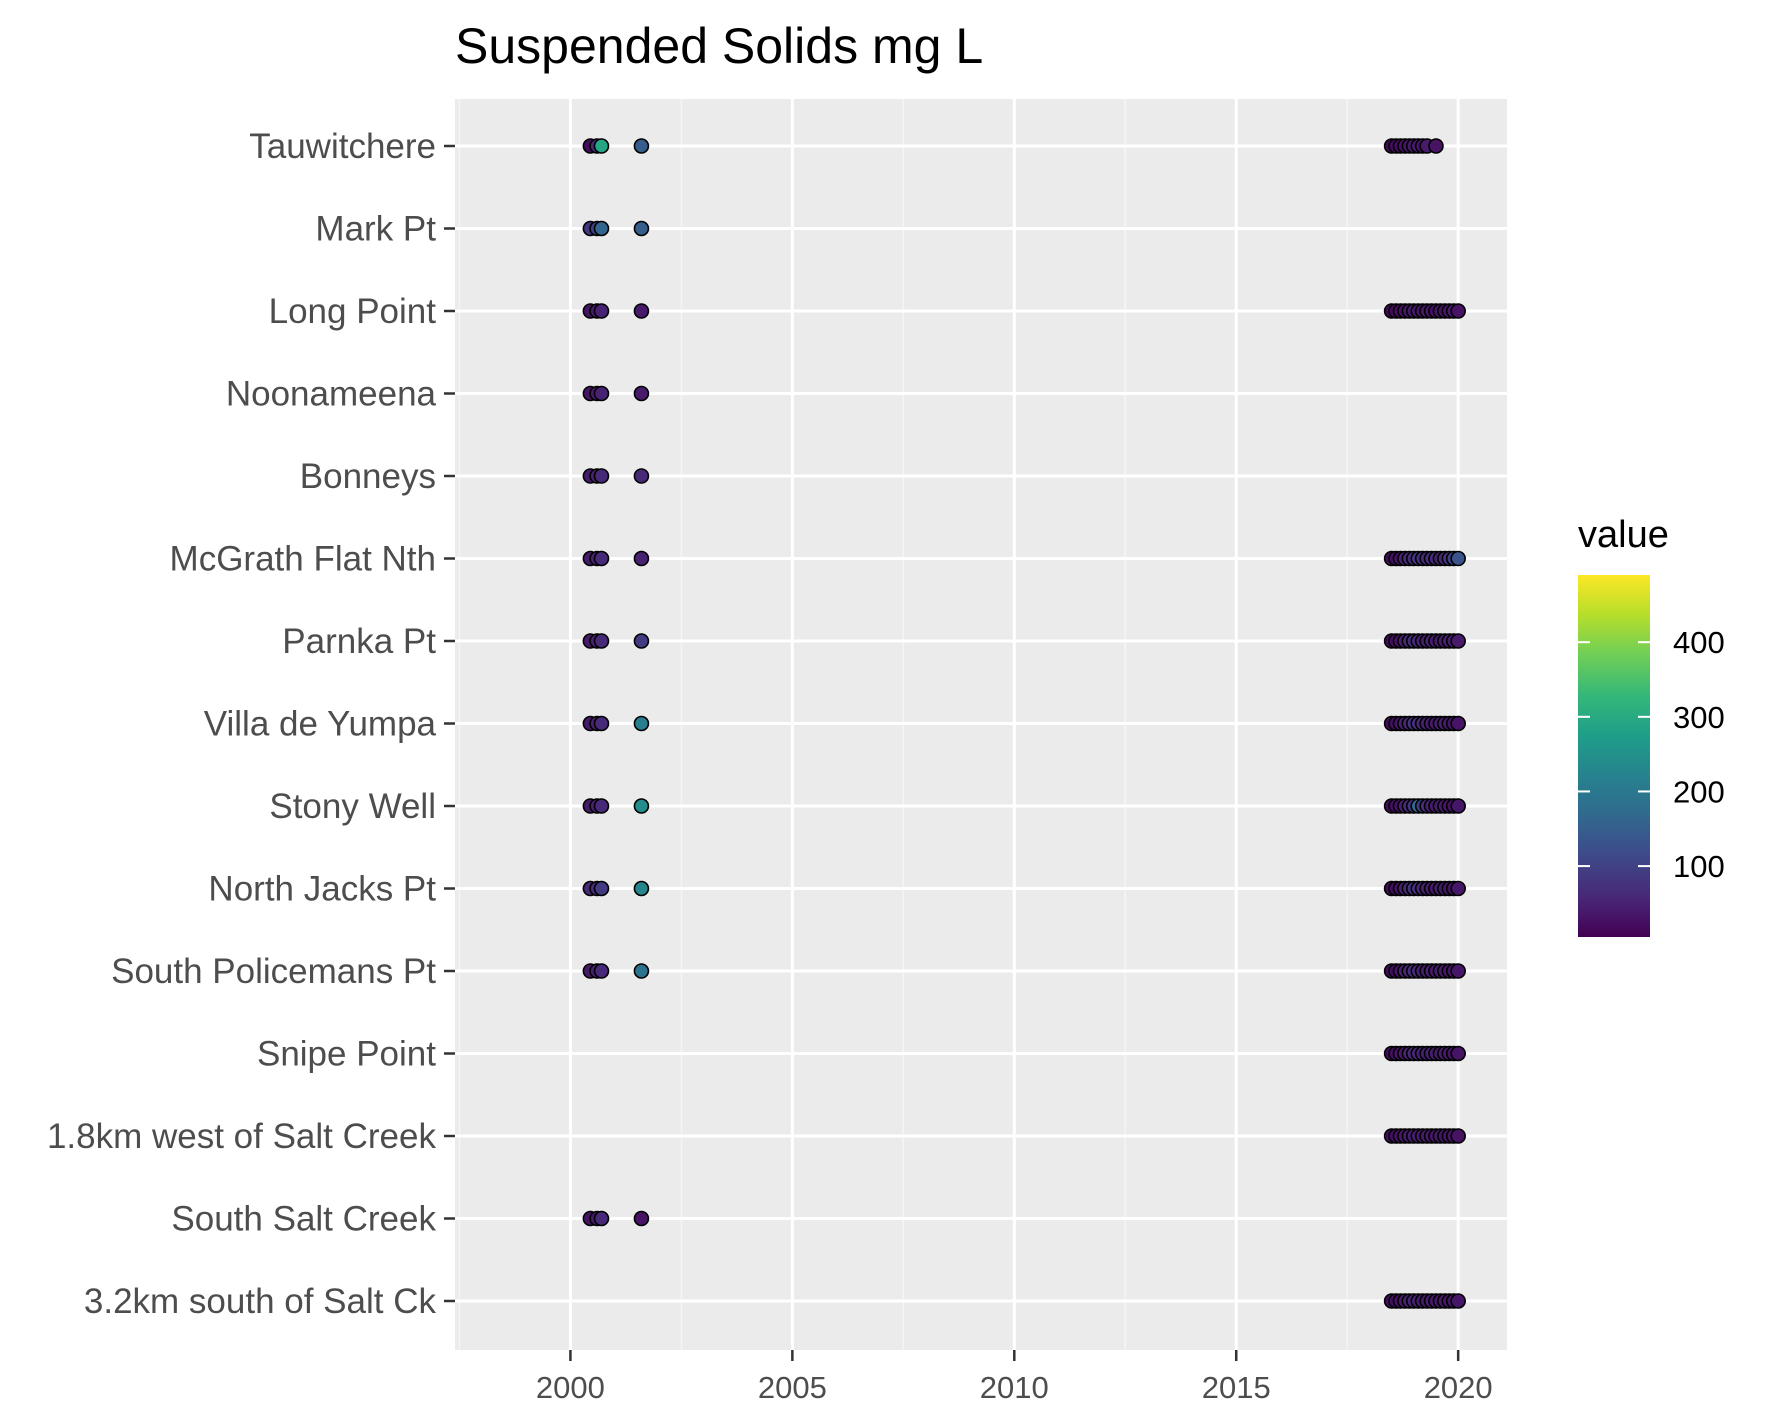 This screenshot has height=1417, width=1771. I want to click on legend-tick-label: 400, so click(1699, 642).